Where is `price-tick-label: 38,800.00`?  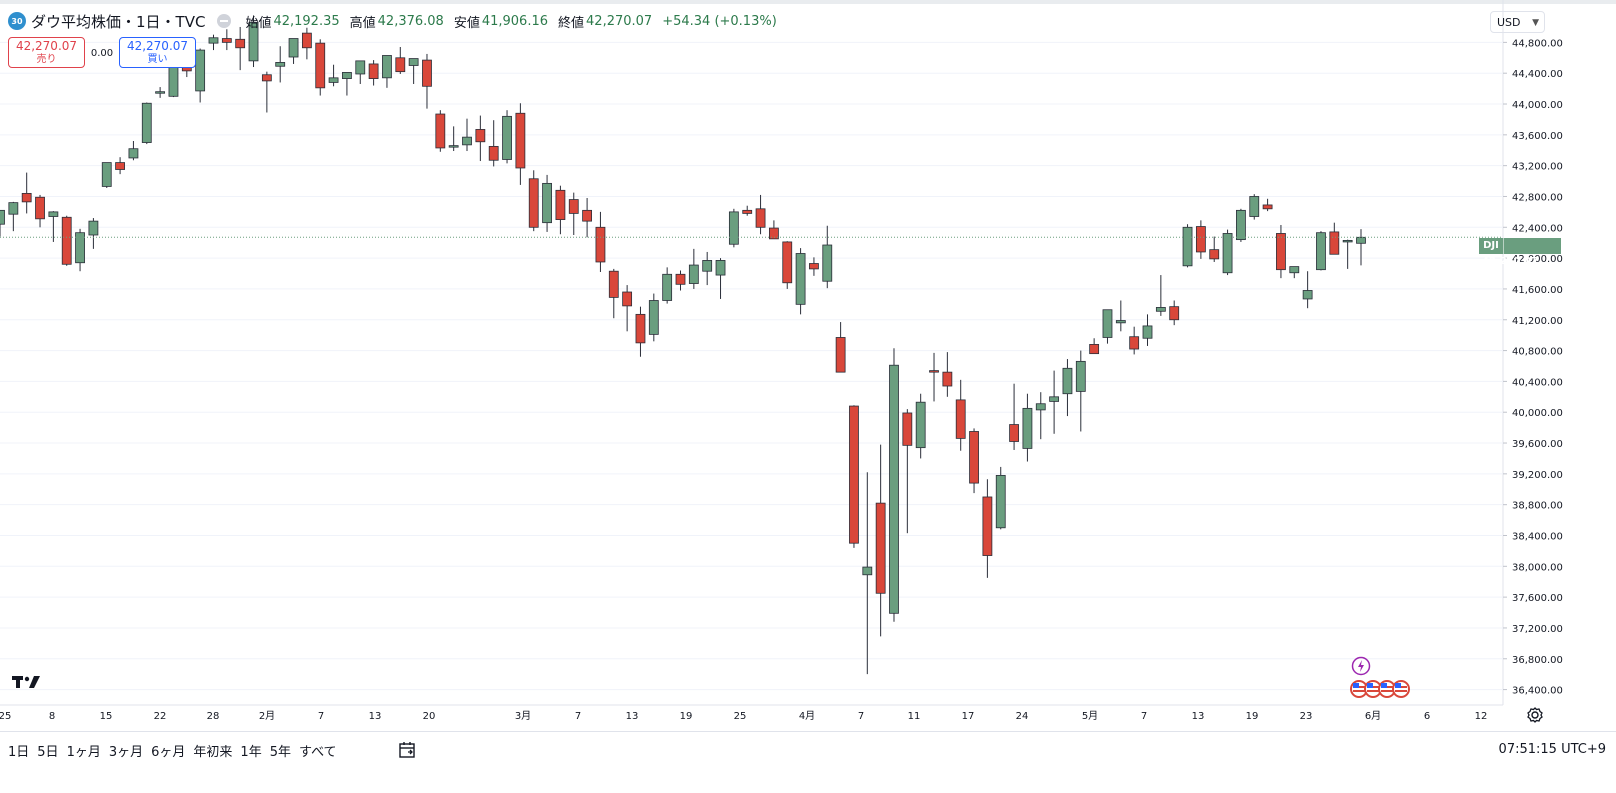 price-tick-label: 38,800.00 is located at coordinates (1537, 506).